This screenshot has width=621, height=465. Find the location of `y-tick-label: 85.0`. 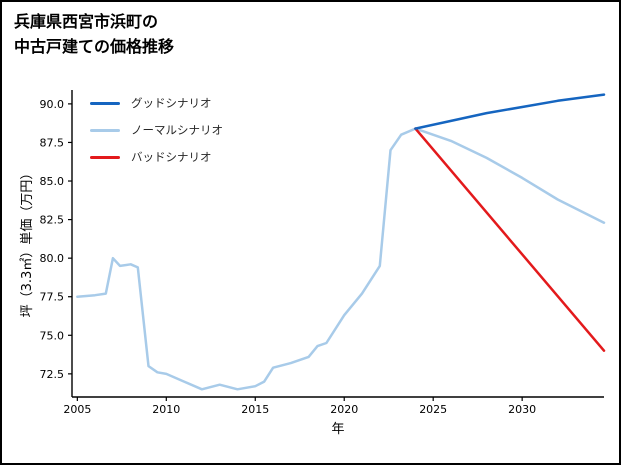

y-tick-label: 85.0 is located at coordinates (52, 181).